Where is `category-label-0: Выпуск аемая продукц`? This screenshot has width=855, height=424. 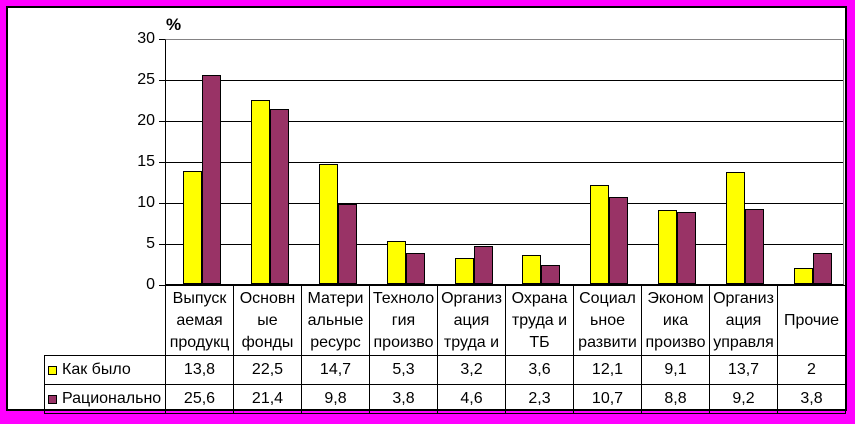 category-label-0: Выпуск аемая продукц is located at coordinates (199, 320).